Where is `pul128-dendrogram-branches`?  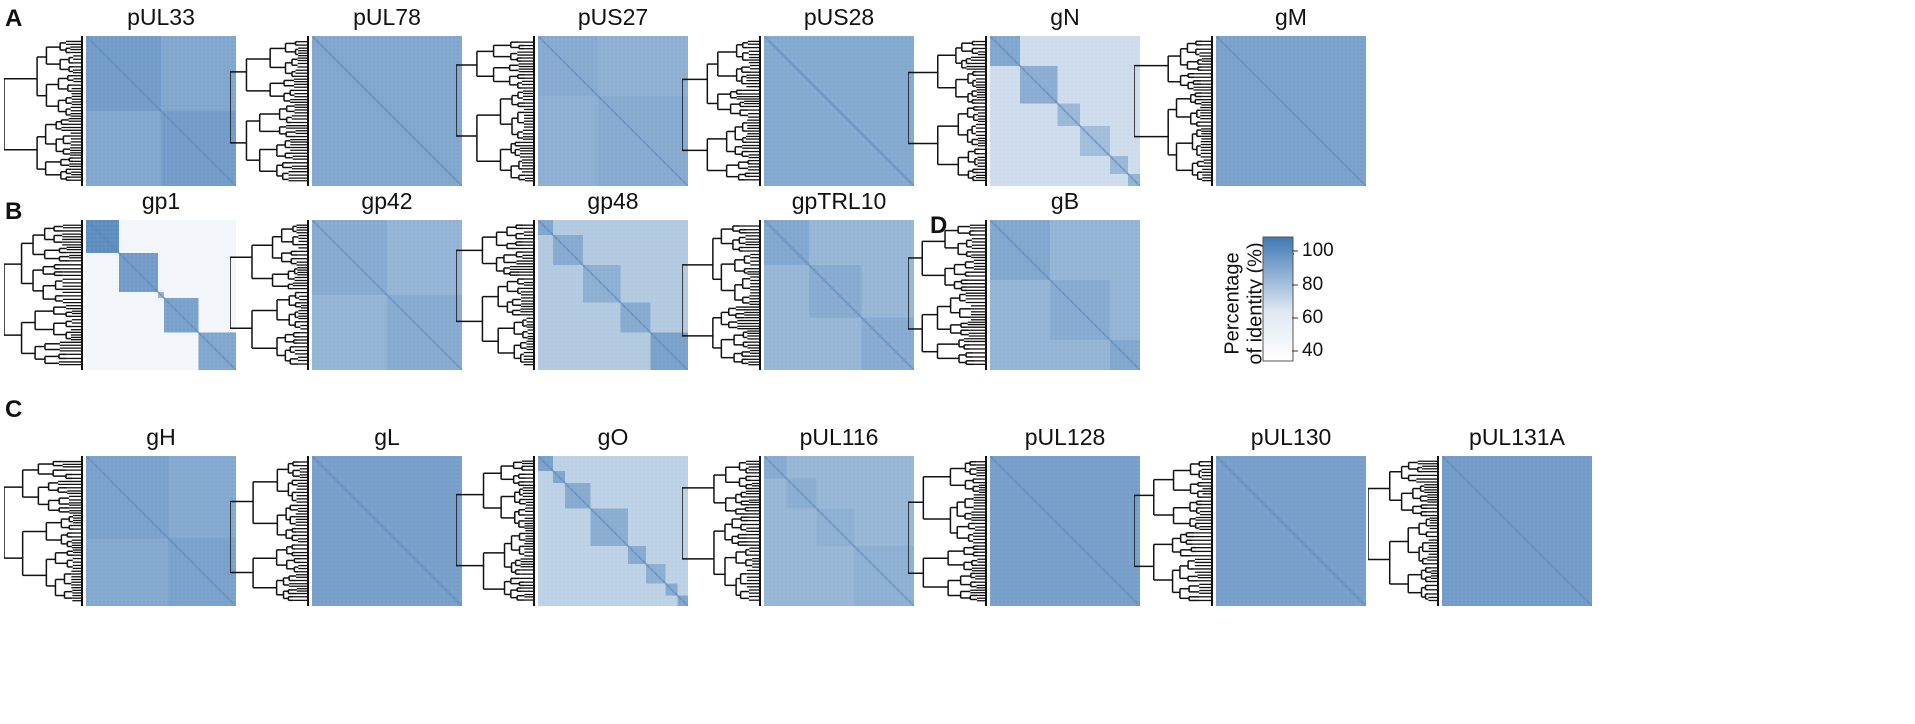
pul128-dendrogram-branches is located at coordinates (947, 531).